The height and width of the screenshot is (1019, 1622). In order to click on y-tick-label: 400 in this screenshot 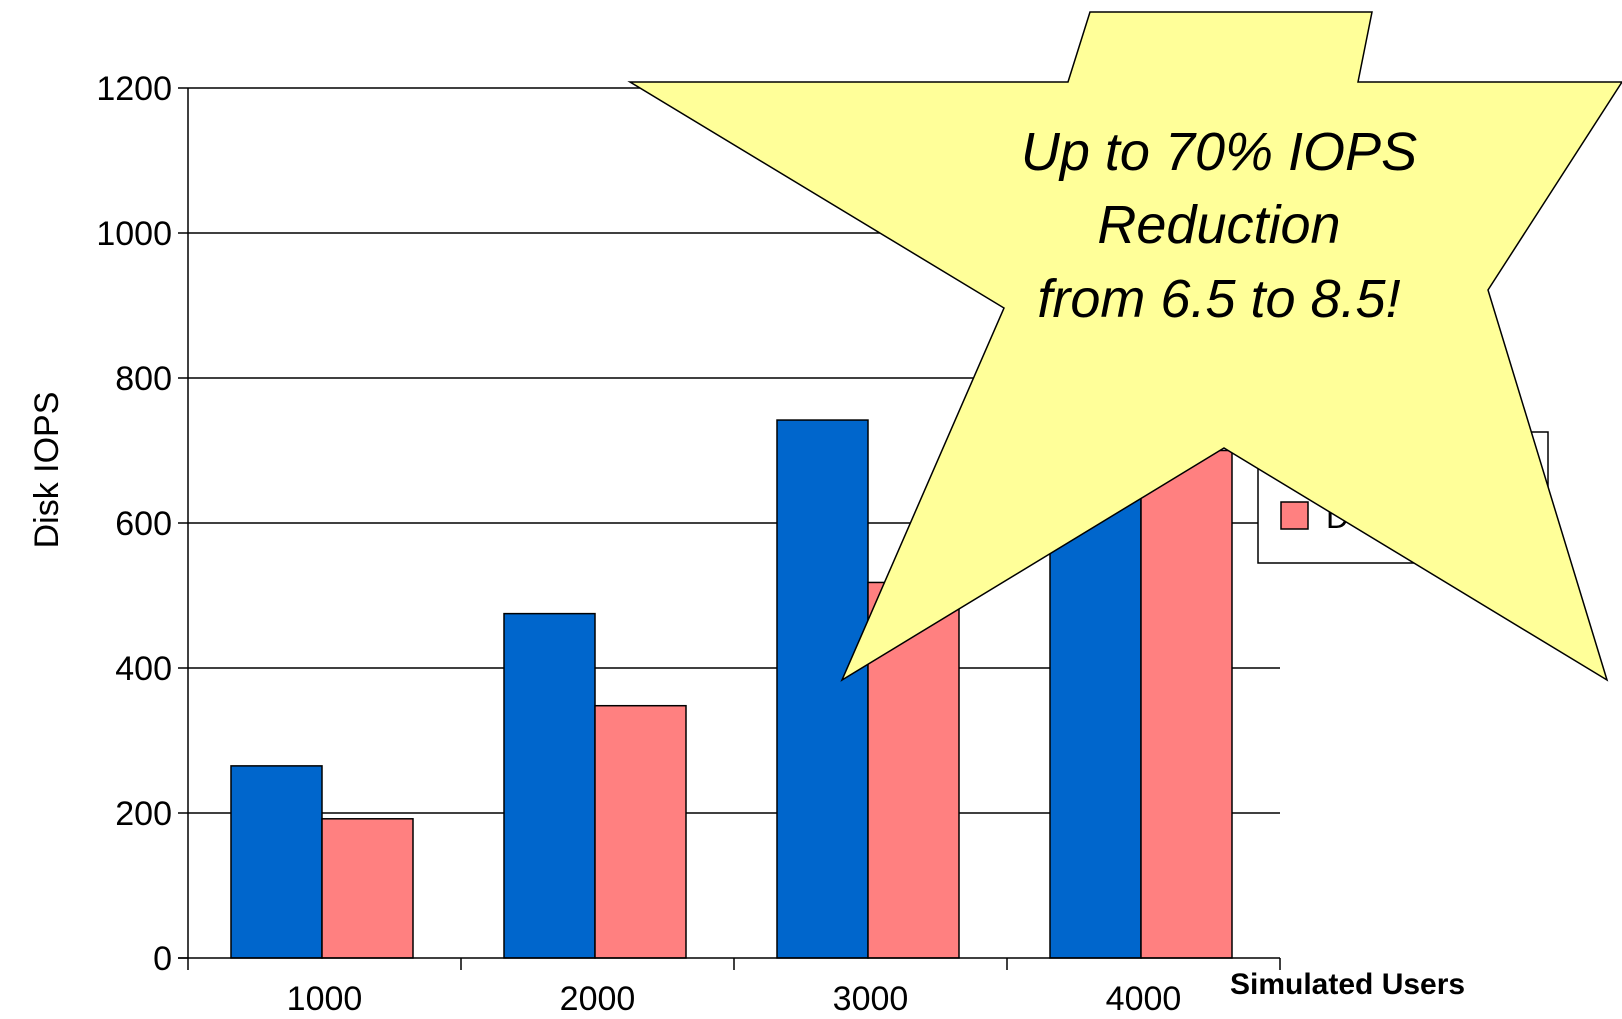, I will do `click(143, 669)`.